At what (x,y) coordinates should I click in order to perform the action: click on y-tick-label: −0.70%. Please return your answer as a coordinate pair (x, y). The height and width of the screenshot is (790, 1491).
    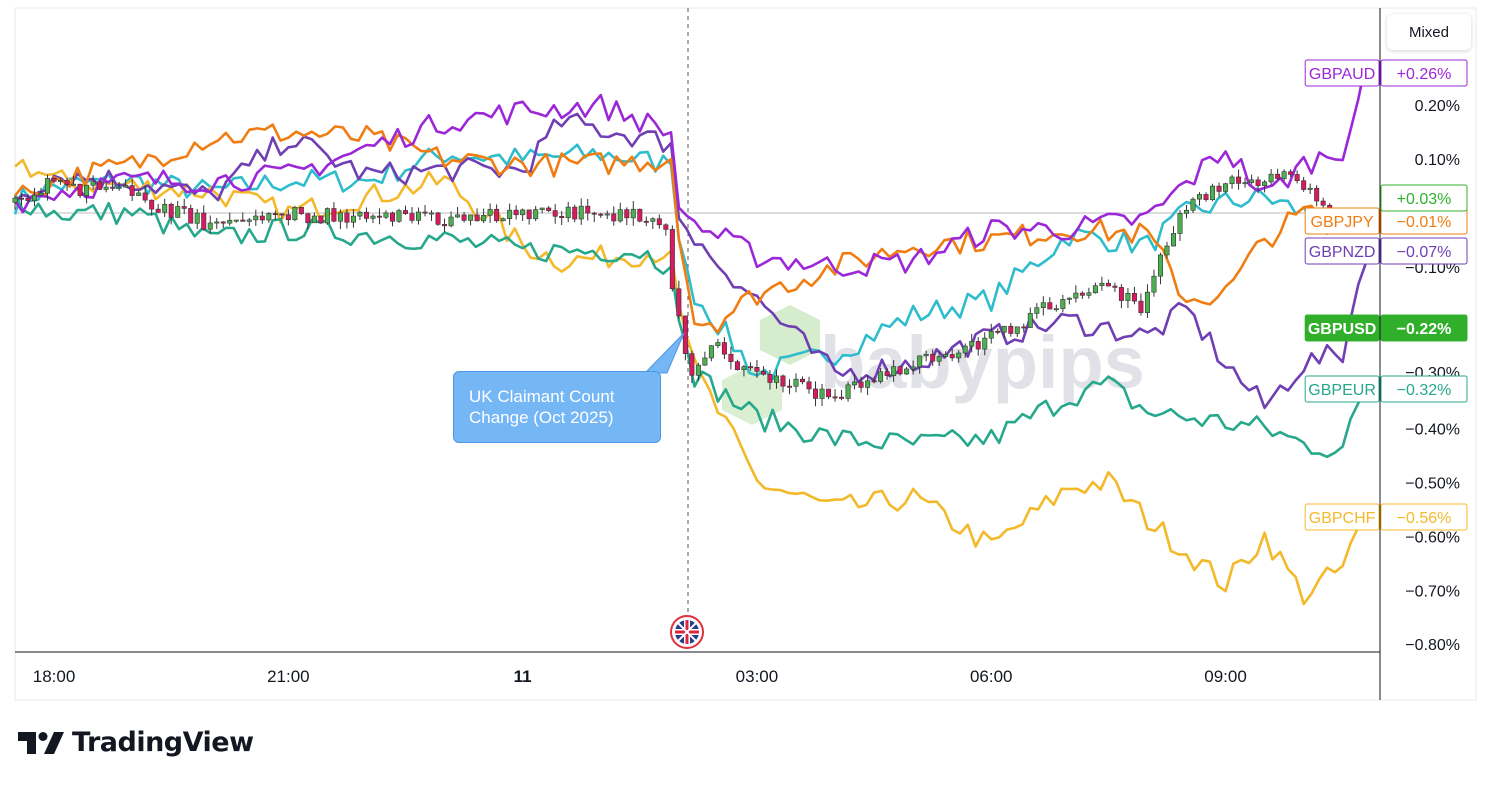
    Looking at the image, I should click on (1432, 591).